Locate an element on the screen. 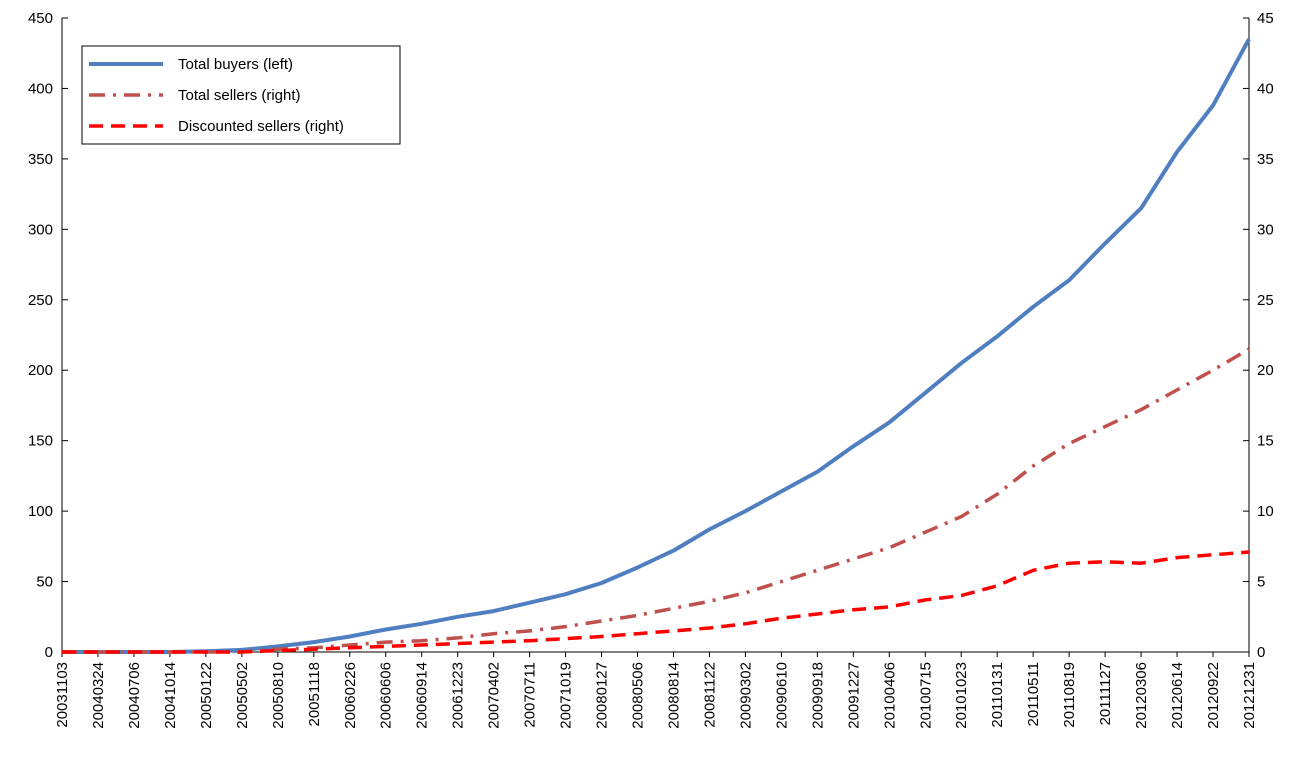 This screenshot has width=1296, height=757. left-y-tick-label: 150 is located at coordinates (40, 441).